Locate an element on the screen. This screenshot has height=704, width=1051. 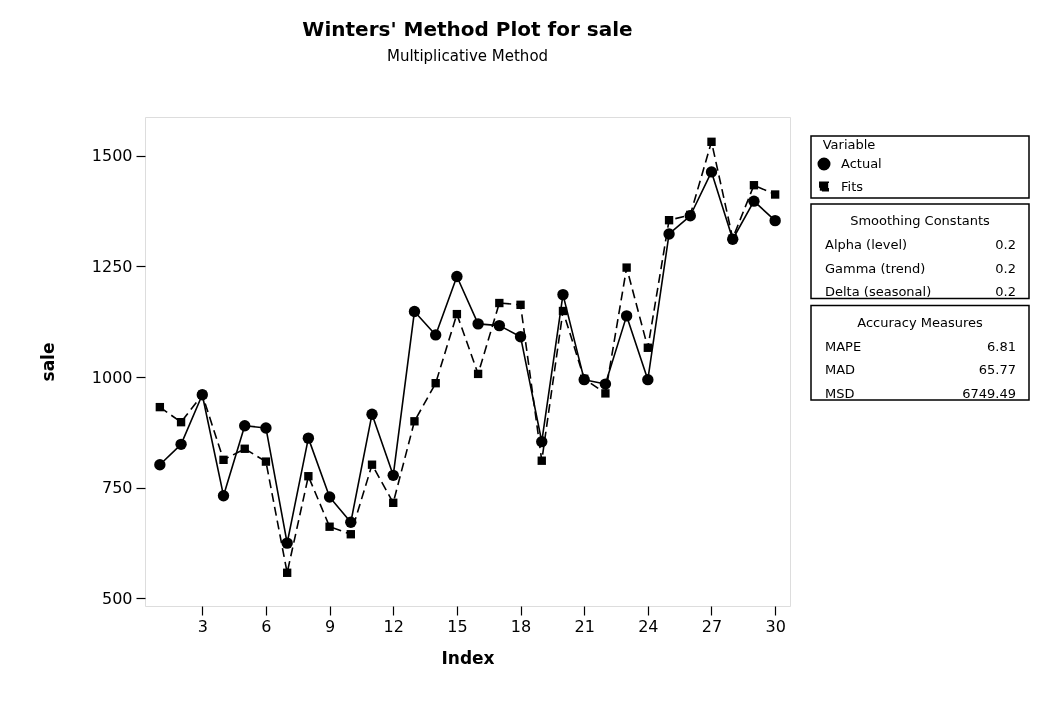
y-tick-label: 1500 is located at coordinates (112, 156).